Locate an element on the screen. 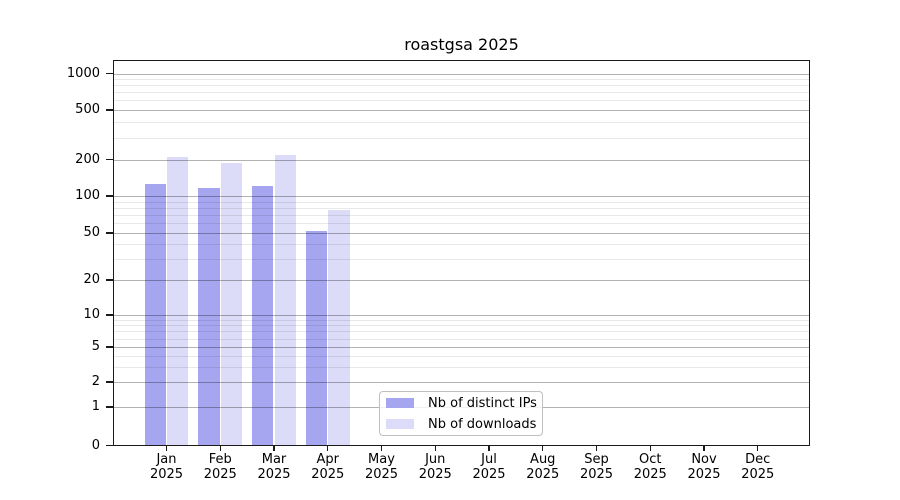 The width and height of the screenshot is (900, 500). y-tick-label: 0 is located at coordinates (95, 445).